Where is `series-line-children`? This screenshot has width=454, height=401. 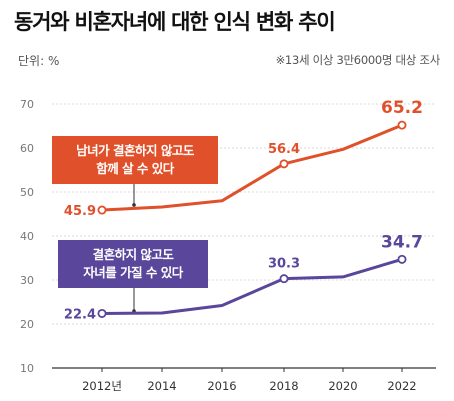 series-line-children is located at coordinates (252, 286).